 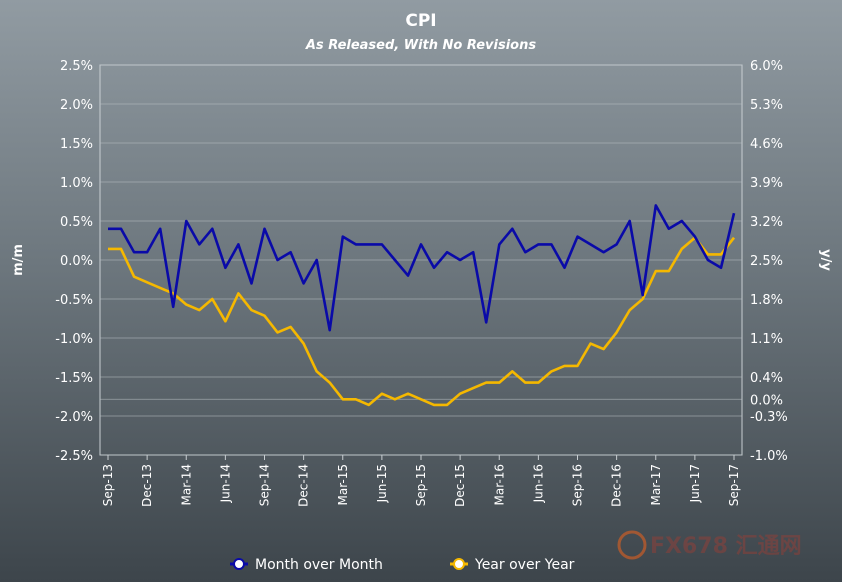 I want to click on left-tick-label: 0.5%, so click(x=76, y=222).